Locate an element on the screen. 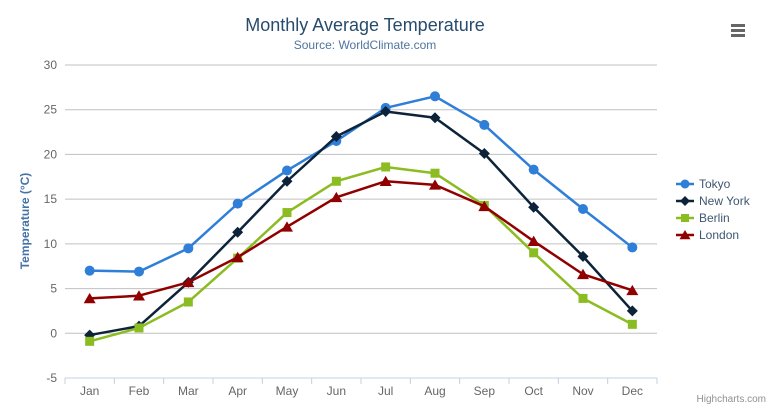 This screenshot has height=416, width=769. legend-item-london: London is located at coordinates (713, 234).